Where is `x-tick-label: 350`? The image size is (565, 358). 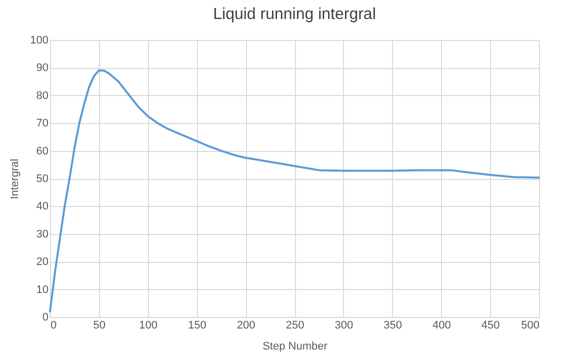
x-tick-label: 350 is located at coordinates (393, 326).